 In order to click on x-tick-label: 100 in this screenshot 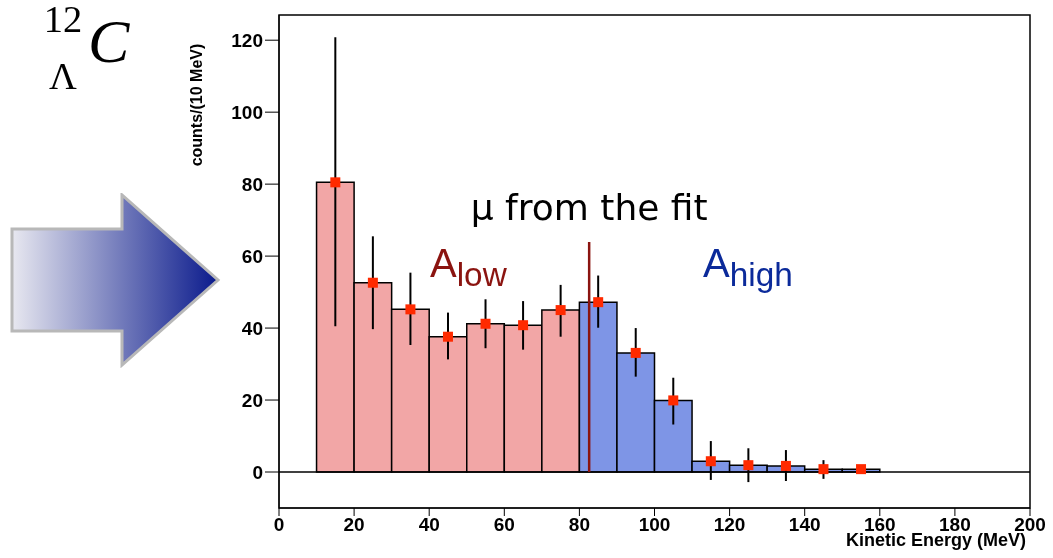, I will do `click(654, 525)`.